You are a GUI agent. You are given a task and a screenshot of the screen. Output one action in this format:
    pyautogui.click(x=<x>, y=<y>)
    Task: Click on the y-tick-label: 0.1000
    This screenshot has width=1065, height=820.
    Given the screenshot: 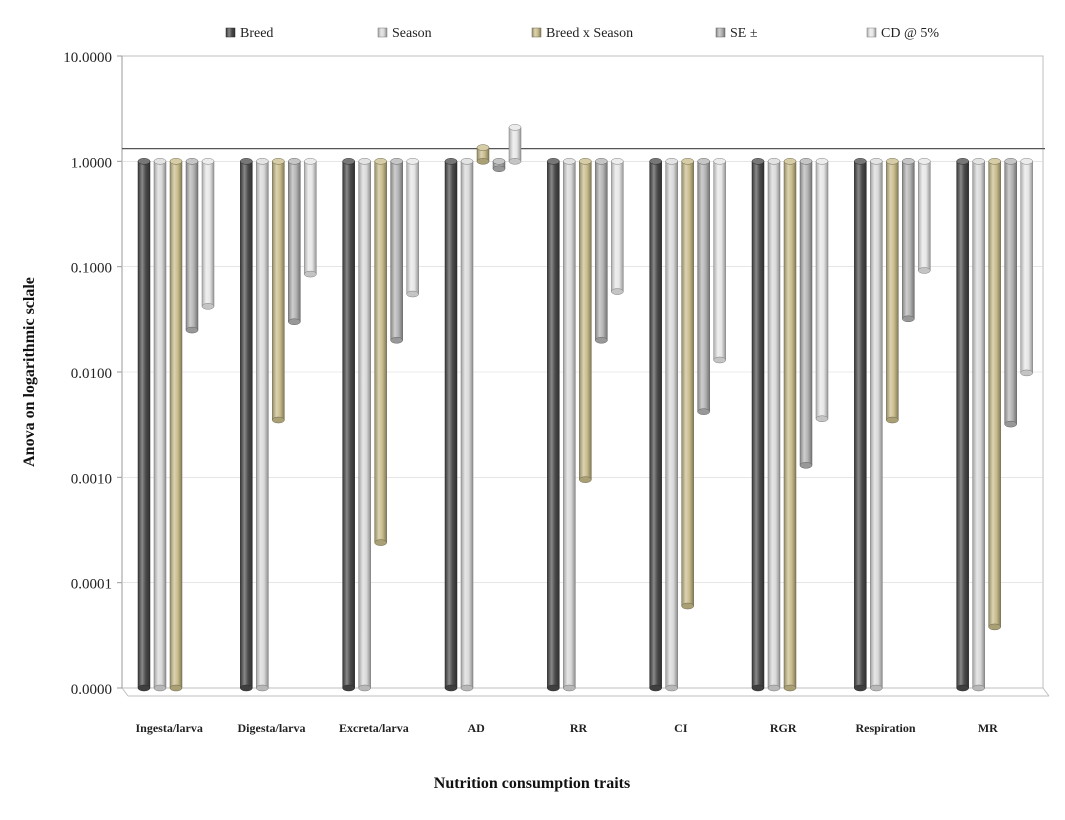 What is the action you would take?
    pyautogui.click(x=91, y=269)
    